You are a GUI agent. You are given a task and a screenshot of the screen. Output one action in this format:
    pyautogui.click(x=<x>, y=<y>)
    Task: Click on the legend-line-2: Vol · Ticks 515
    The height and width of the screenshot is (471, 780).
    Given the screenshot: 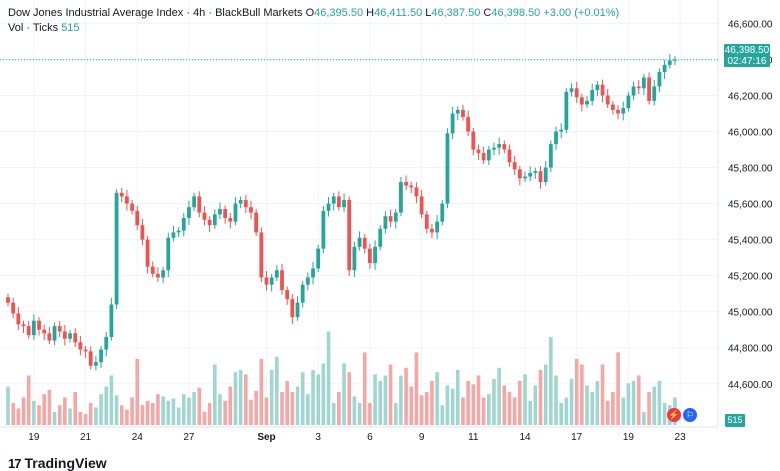 What is the action you would take?
    pyautogui.click(x=313, y=28)
    